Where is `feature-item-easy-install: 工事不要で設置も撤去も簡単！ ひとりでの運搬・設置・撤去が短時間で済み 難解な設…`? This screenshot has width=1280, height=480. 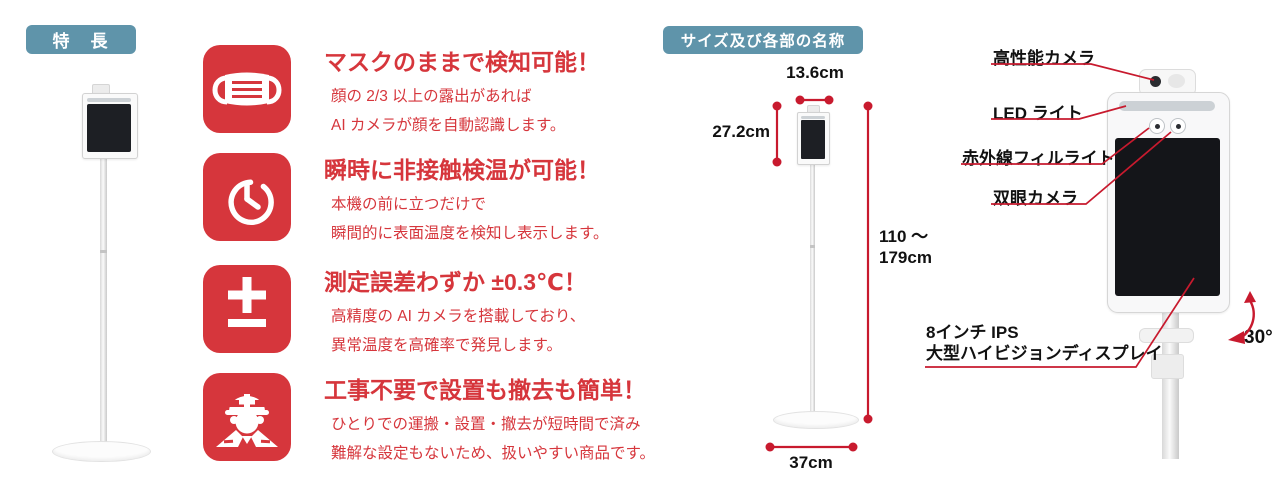
feature-item-easy-install: 工事不要で設置も撤去も簡単！ ひとりでの運搬・設置・撤去が短時間で済み 難解な設… is located at coordinates (429, 420).